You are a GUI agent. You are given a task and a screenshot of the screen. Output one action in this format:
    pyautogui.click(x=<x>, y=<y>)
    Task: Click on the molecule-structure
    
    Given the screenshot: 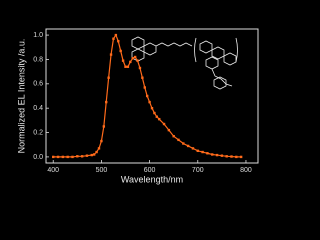 What is the action you would take?
    pyautogui.click(x=184, y=63)
    